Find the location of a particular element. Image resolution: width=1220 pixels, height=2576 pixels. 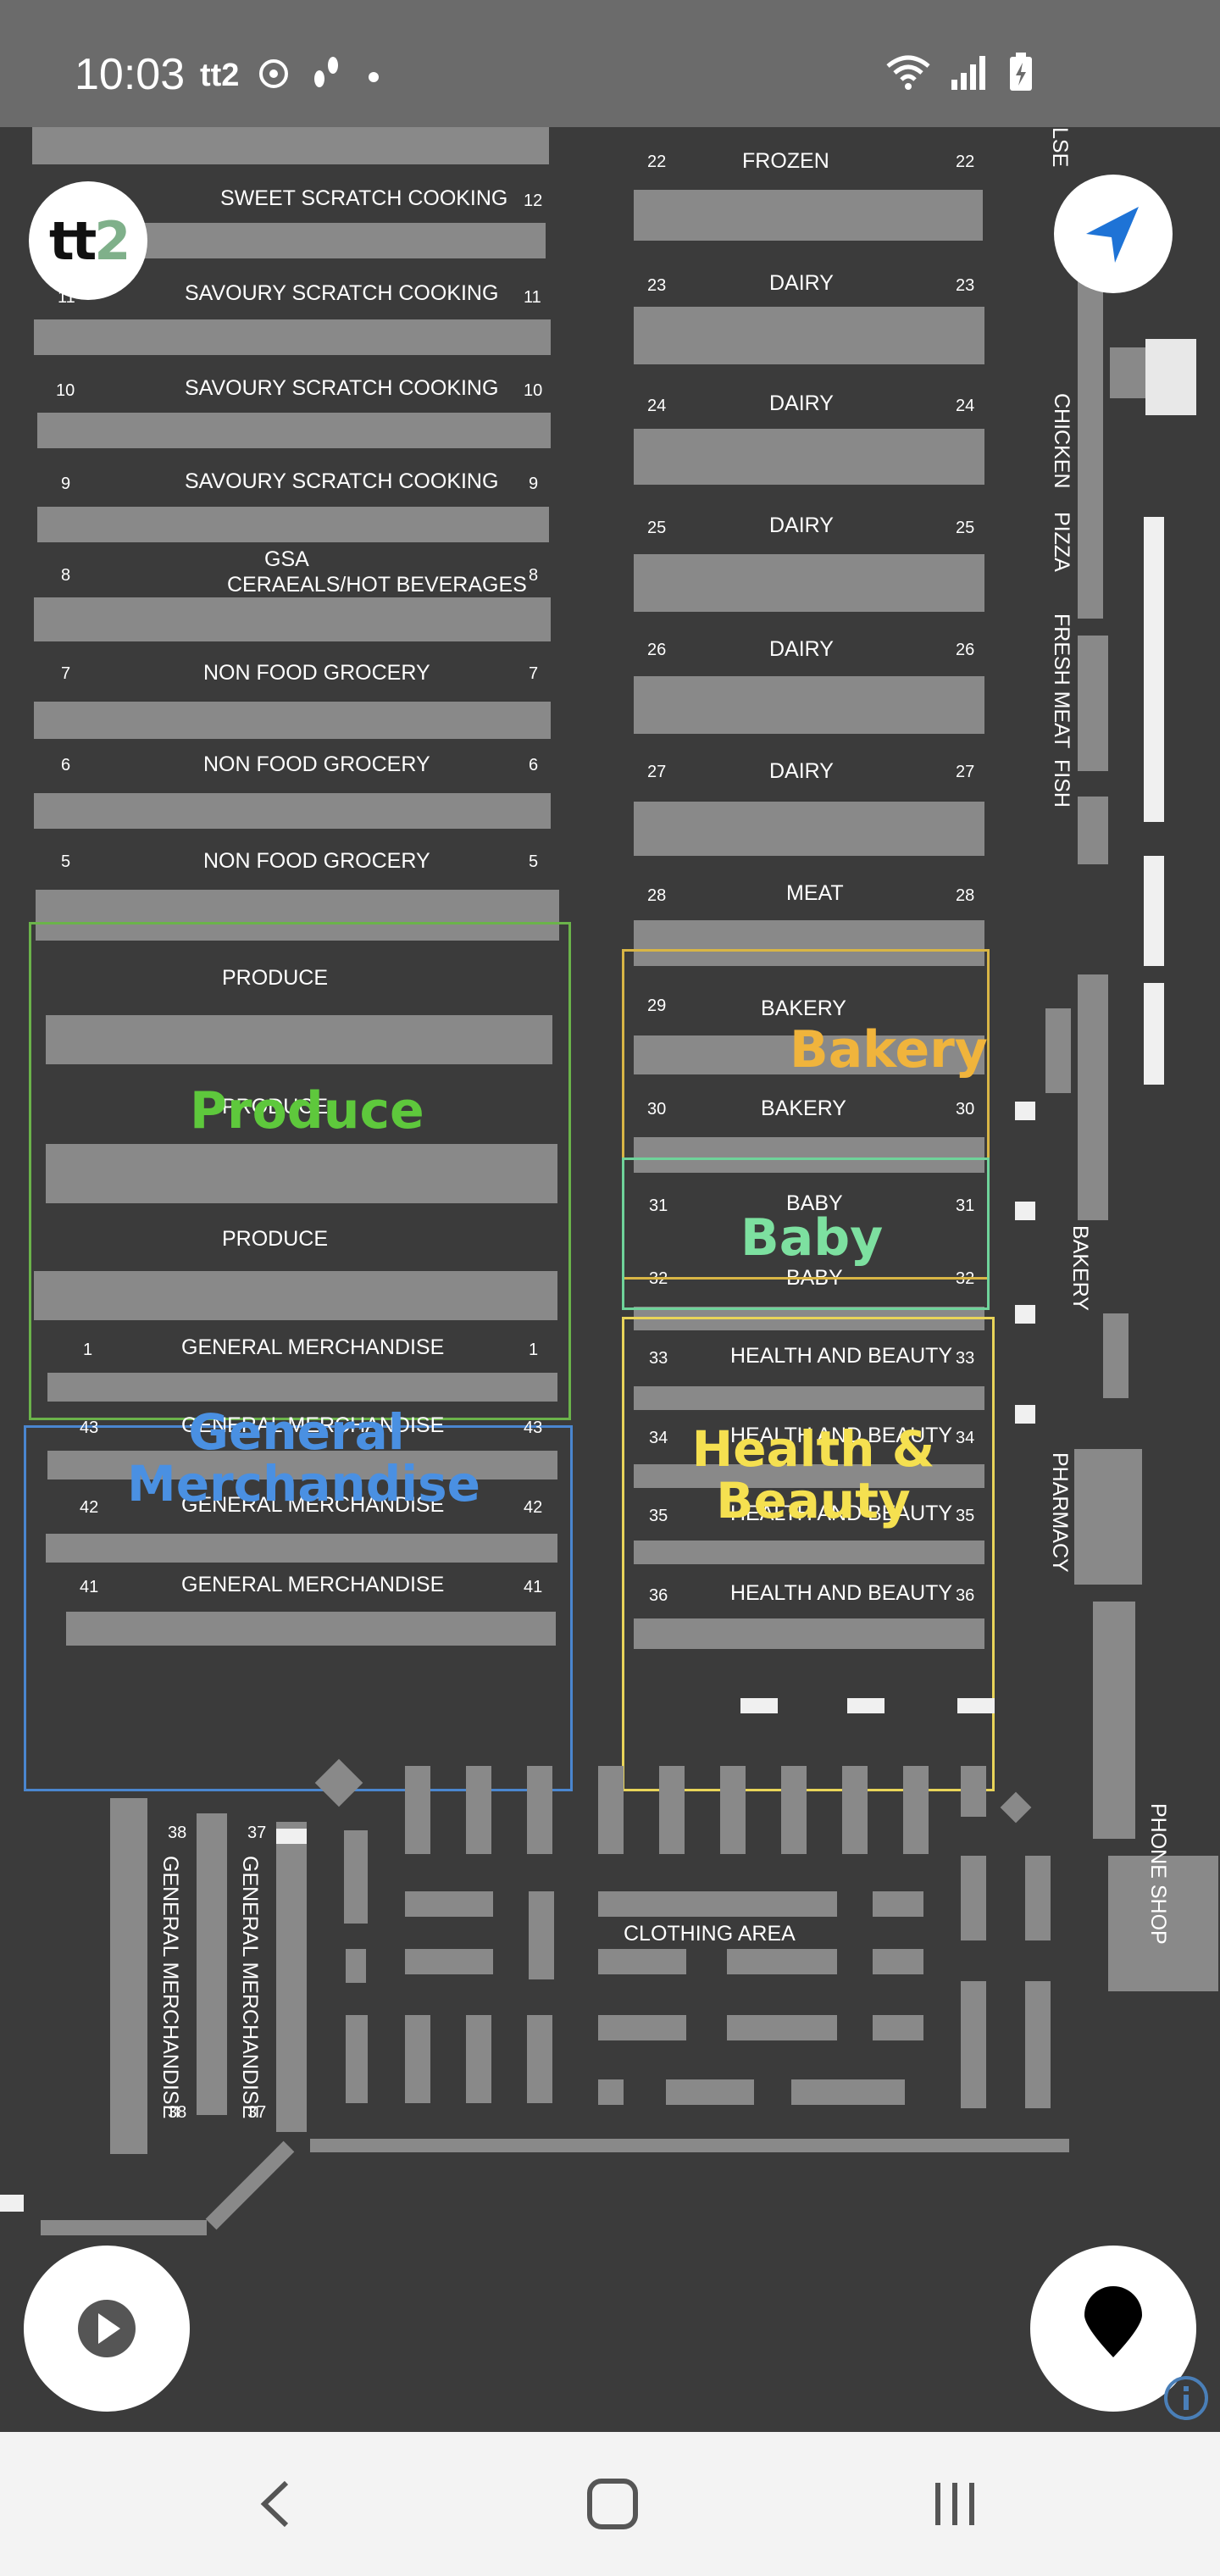

play-button is located at coordinates (107, 2329).